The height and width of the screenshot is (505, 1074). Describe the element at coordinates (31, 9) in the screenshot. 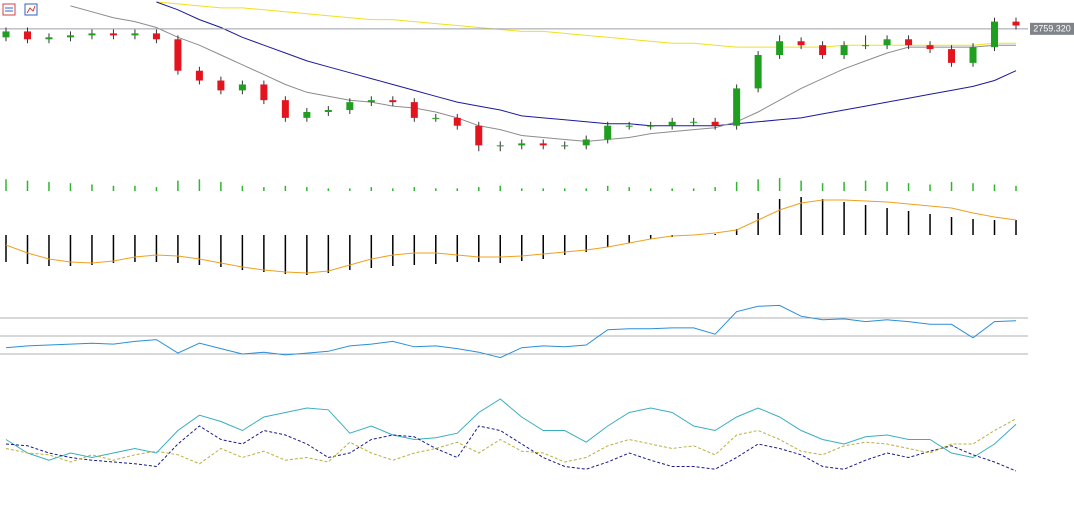

I see `icon-line` at that location.